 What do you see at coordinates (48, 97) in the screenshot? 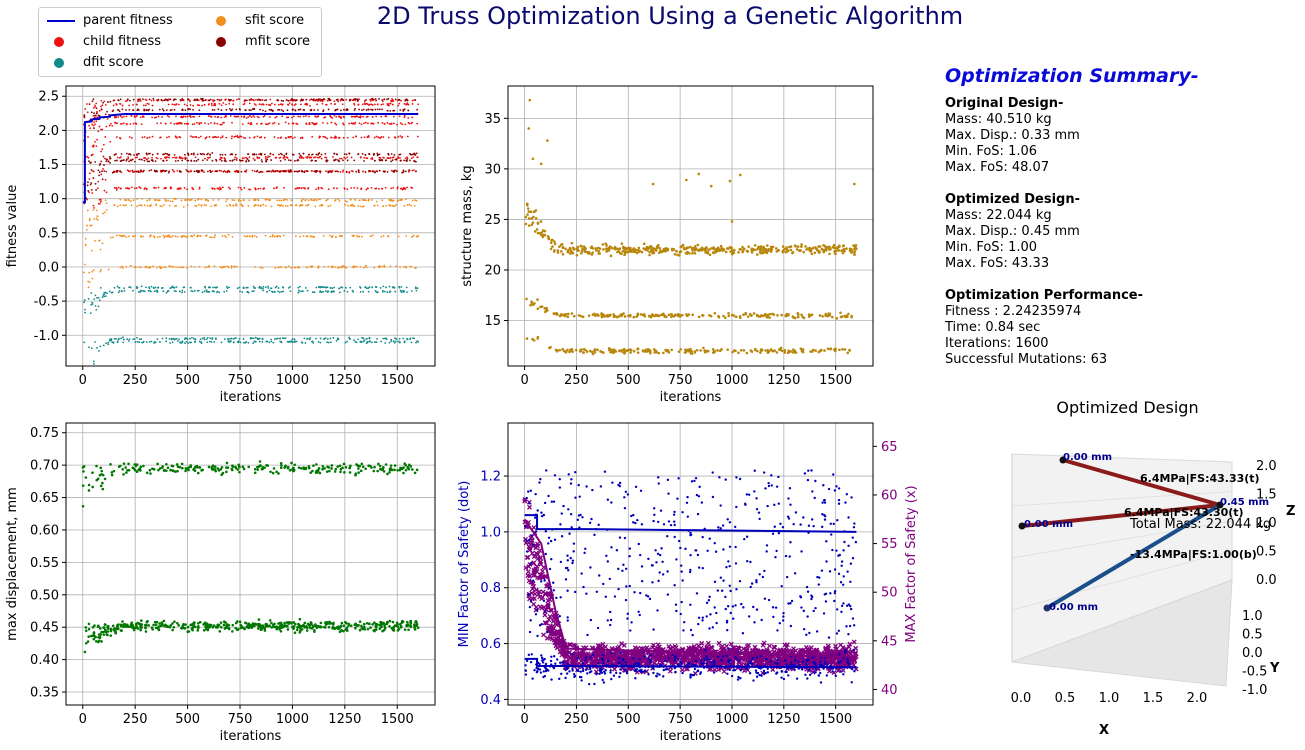
I see `y-tick-label: 2.5` at bounding box center [48, 97].